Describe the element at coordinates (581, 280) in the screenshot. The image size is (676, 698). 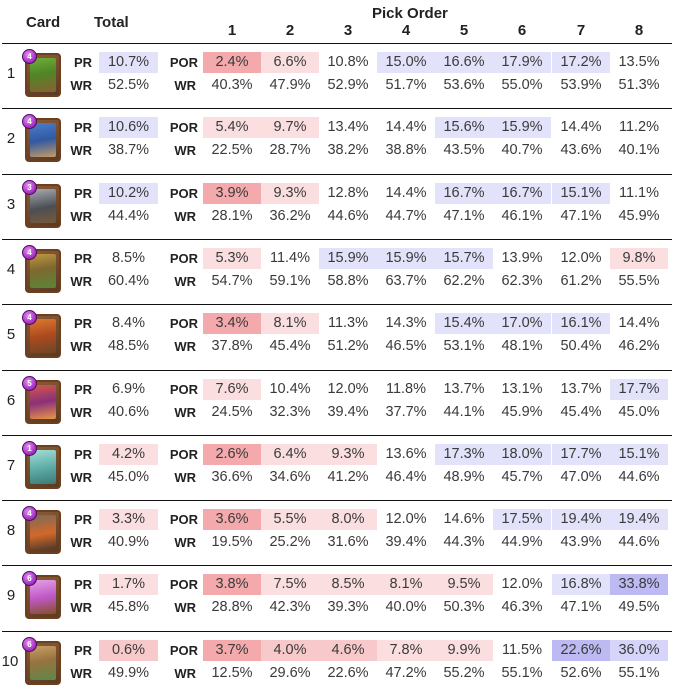
I see `pick-order-win-rate-7: 61.2%` at that location.